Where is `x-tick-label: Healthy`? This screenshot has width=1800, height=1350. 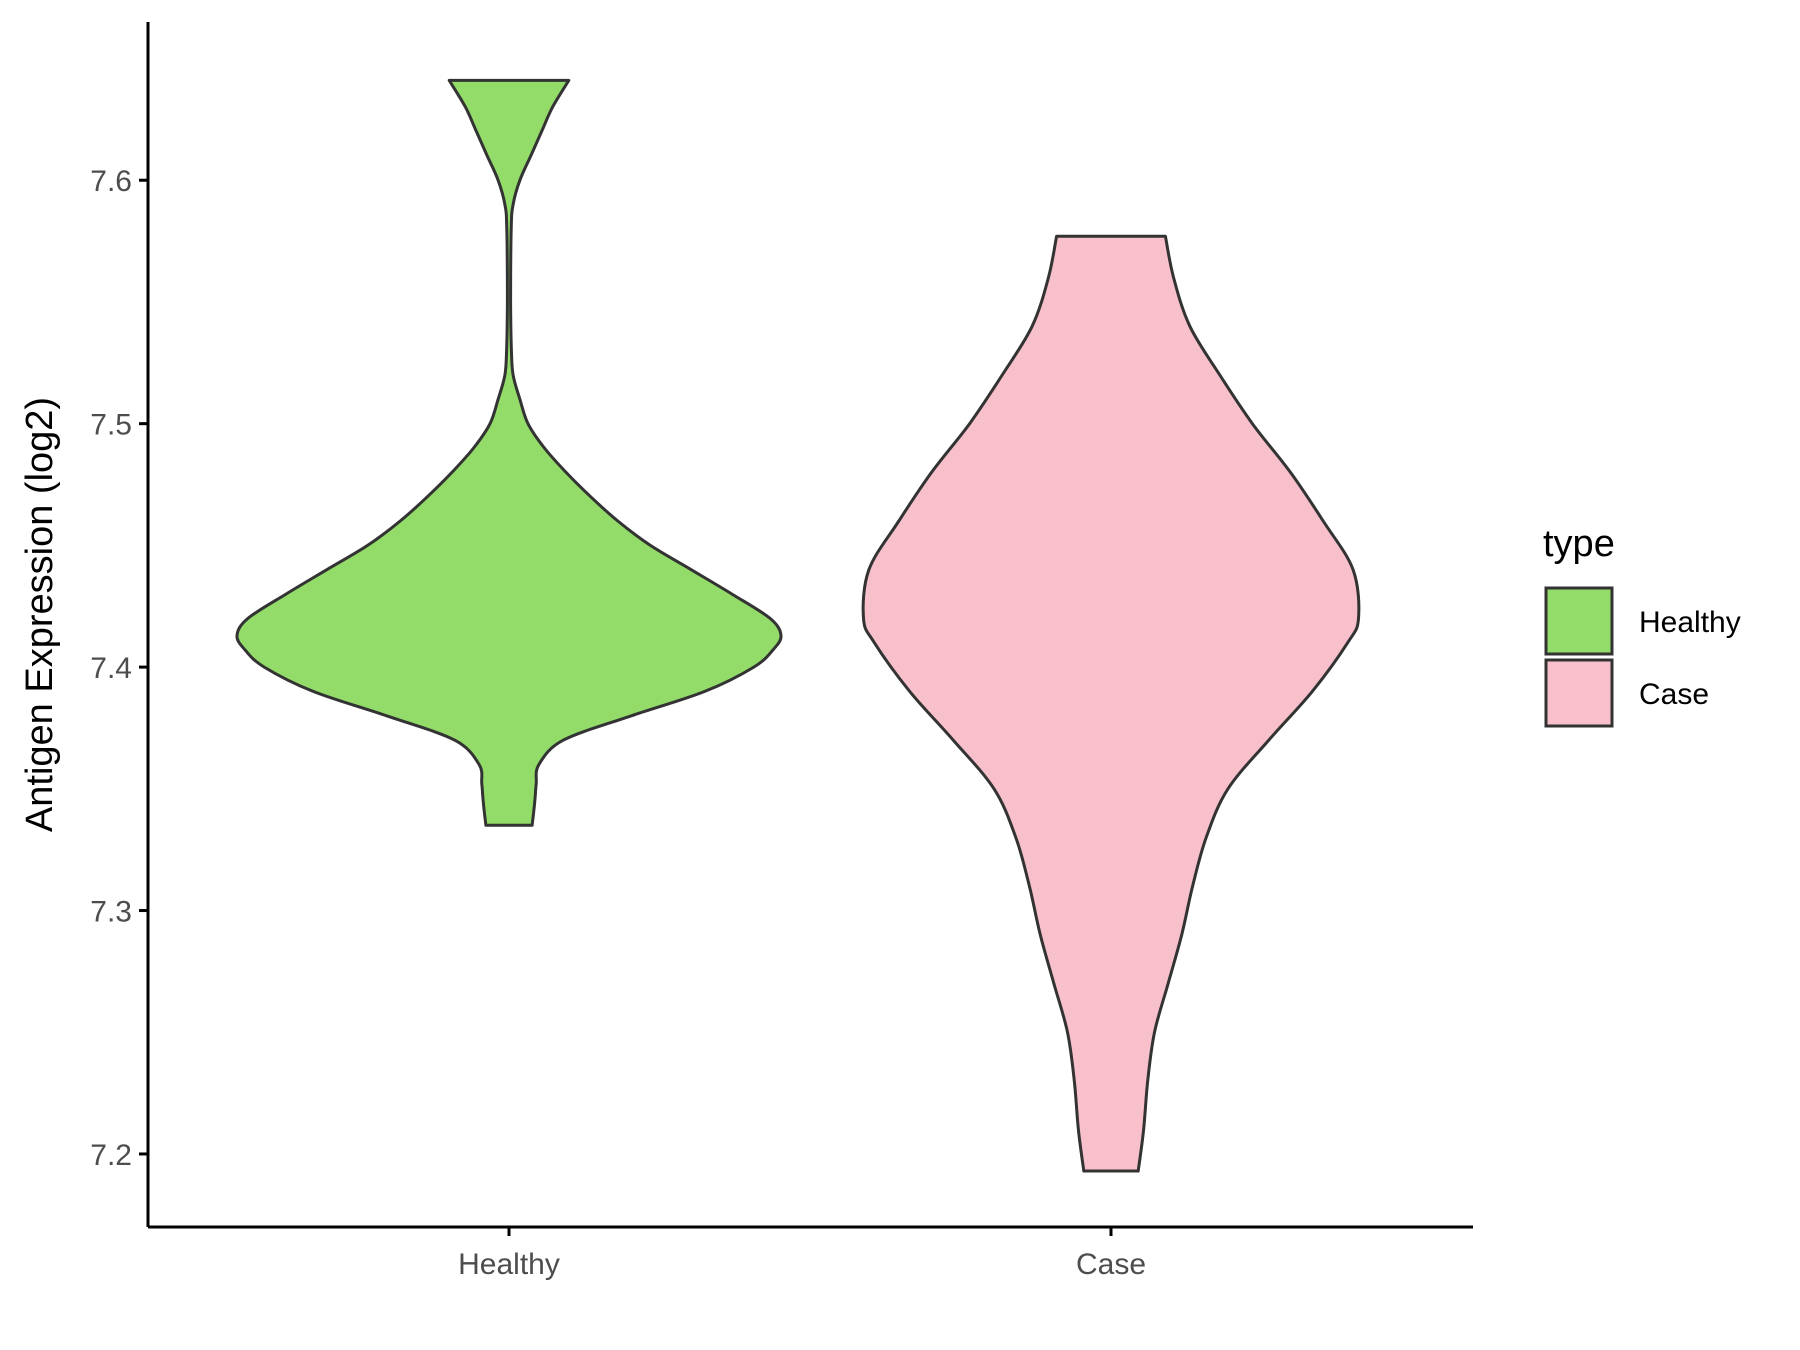
x-tick-label: Healthy is located at coordinates (509, 1264).